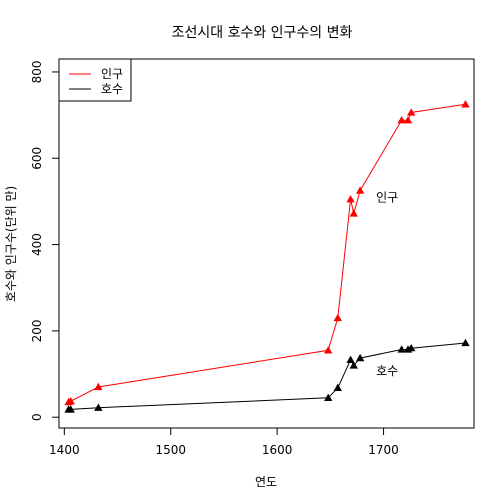 The width and height of the screenshot is (504, 504). What do you see at coordinates (266, 482) in the screenshot?
I see `x-axis-label: 연도` at bounding box center [266, 482].